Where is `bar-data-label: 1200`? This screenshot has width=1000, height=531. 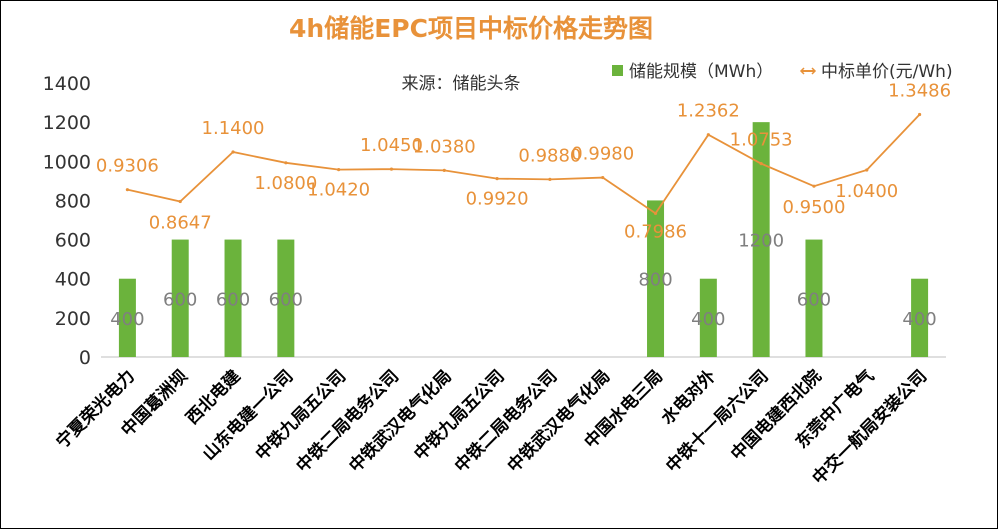
bar-data-label: 1200 is located at coordinates (761, 241).